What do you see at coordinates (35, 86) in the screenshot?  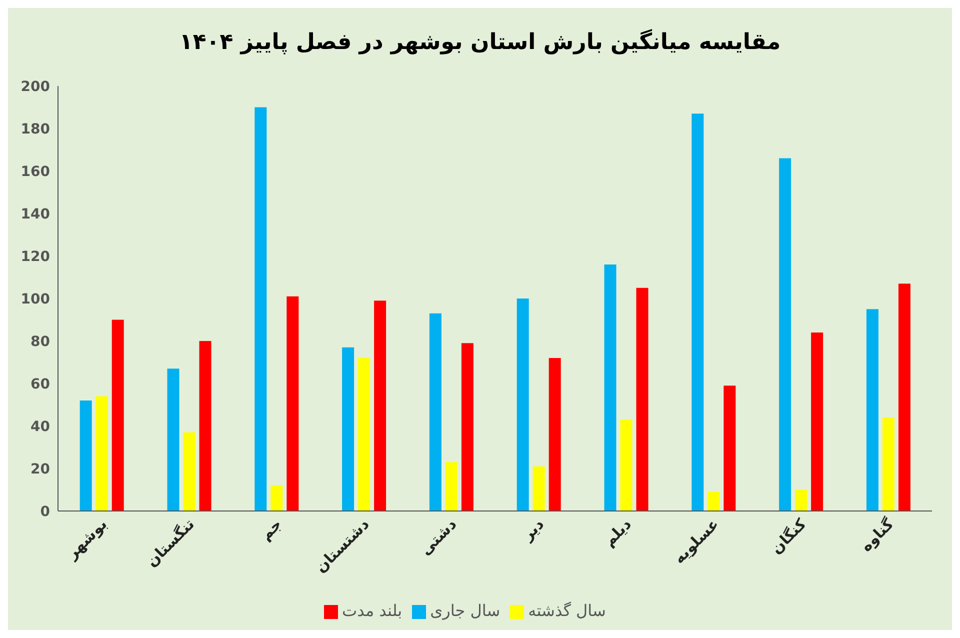 I see `y-tick-label: 200` at bounding box center [35, 86].